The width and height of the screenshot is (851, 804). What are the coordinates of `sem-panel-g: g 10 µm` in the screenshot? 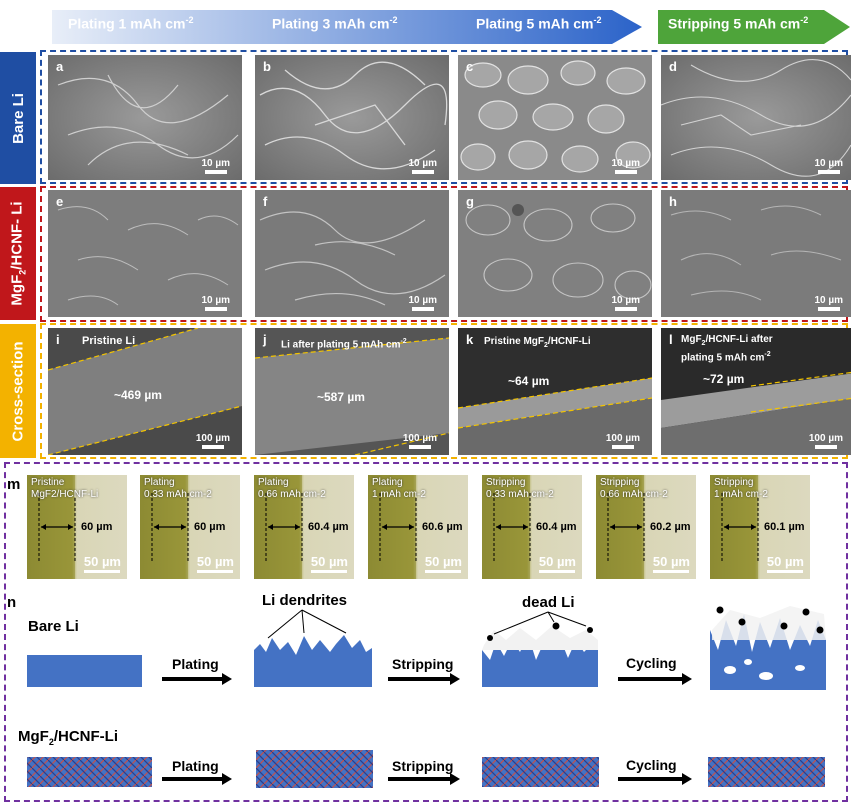 It's located at (555, 253).